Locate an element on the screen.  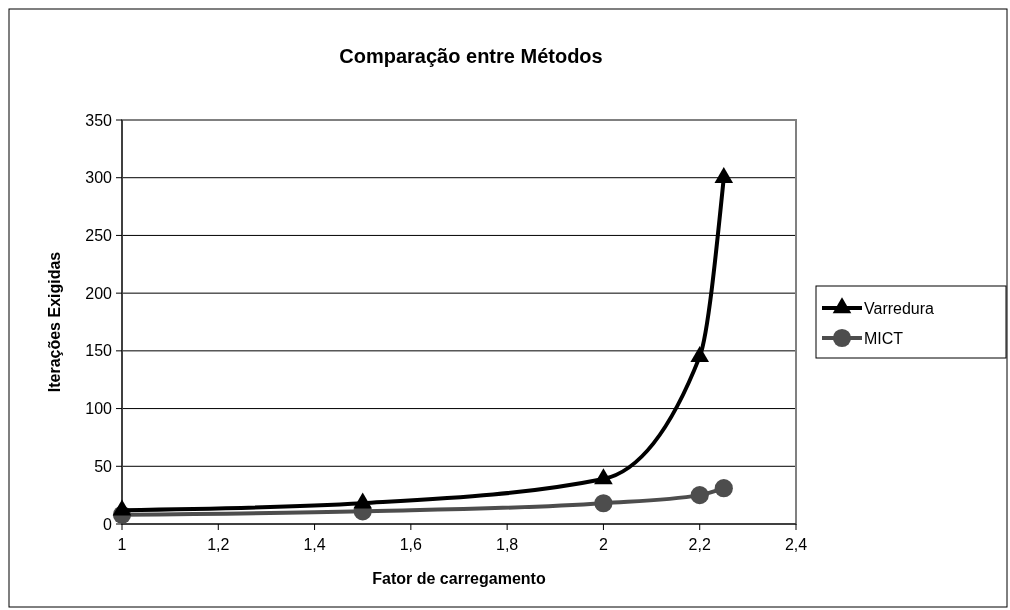
x-tick-label: 2,2 is located at coordinates (699, 544).